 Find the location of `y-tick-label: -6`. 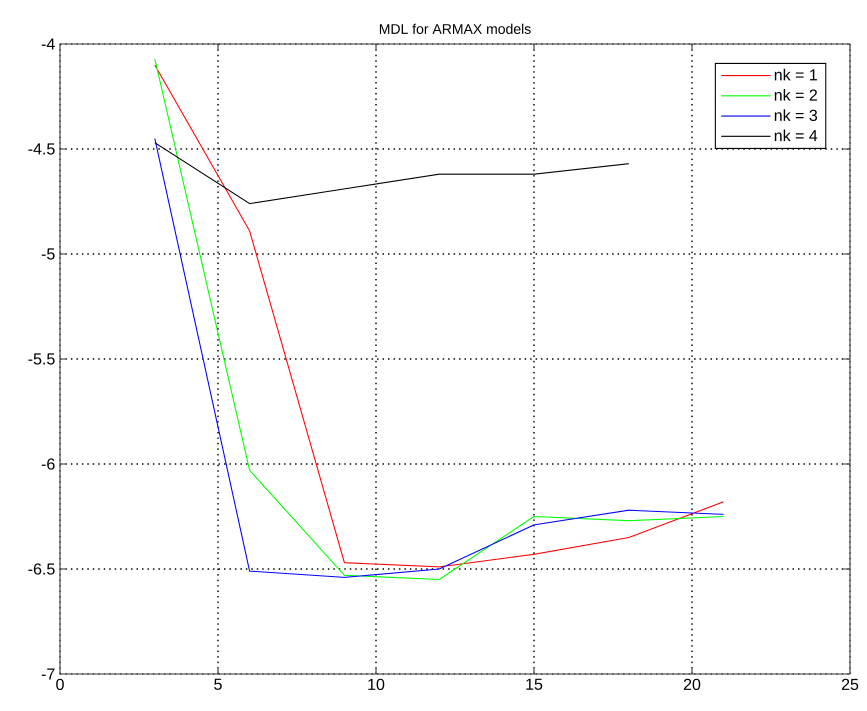

y-tick-label: -6 is located at coordinates (48, 464).